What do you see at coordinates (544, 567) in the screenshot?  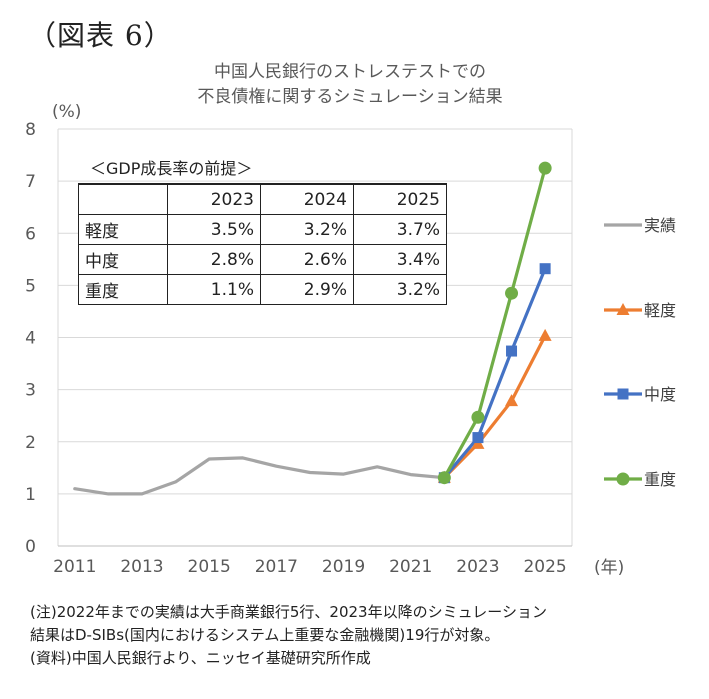 I see `x-tick-label: 2025` at bounding box center [544, 567].